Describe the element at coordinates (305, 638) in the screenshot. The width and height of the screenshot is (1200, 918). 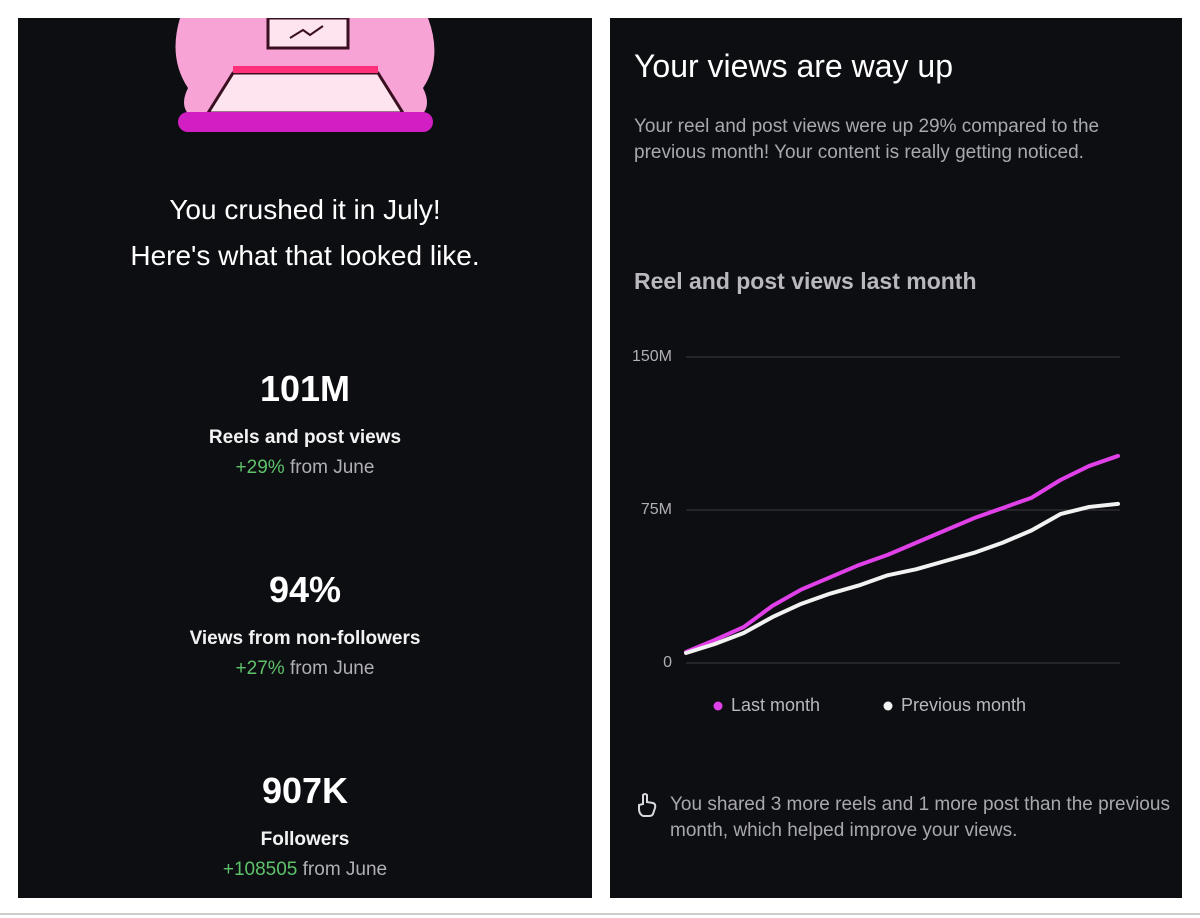
I see `stat-label: Views from non-followers` at that location.